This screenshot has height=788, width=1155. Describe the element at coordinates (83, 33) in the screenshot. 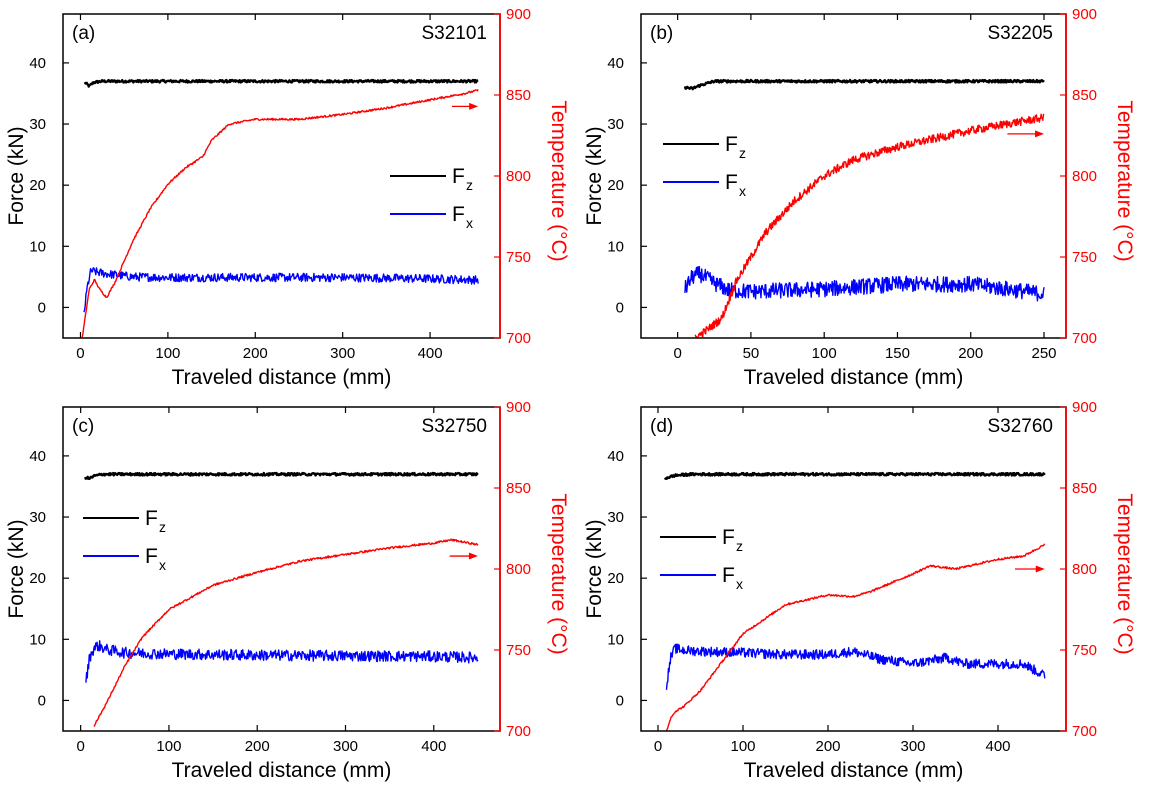

I see `panel-label: (a)` at that location.